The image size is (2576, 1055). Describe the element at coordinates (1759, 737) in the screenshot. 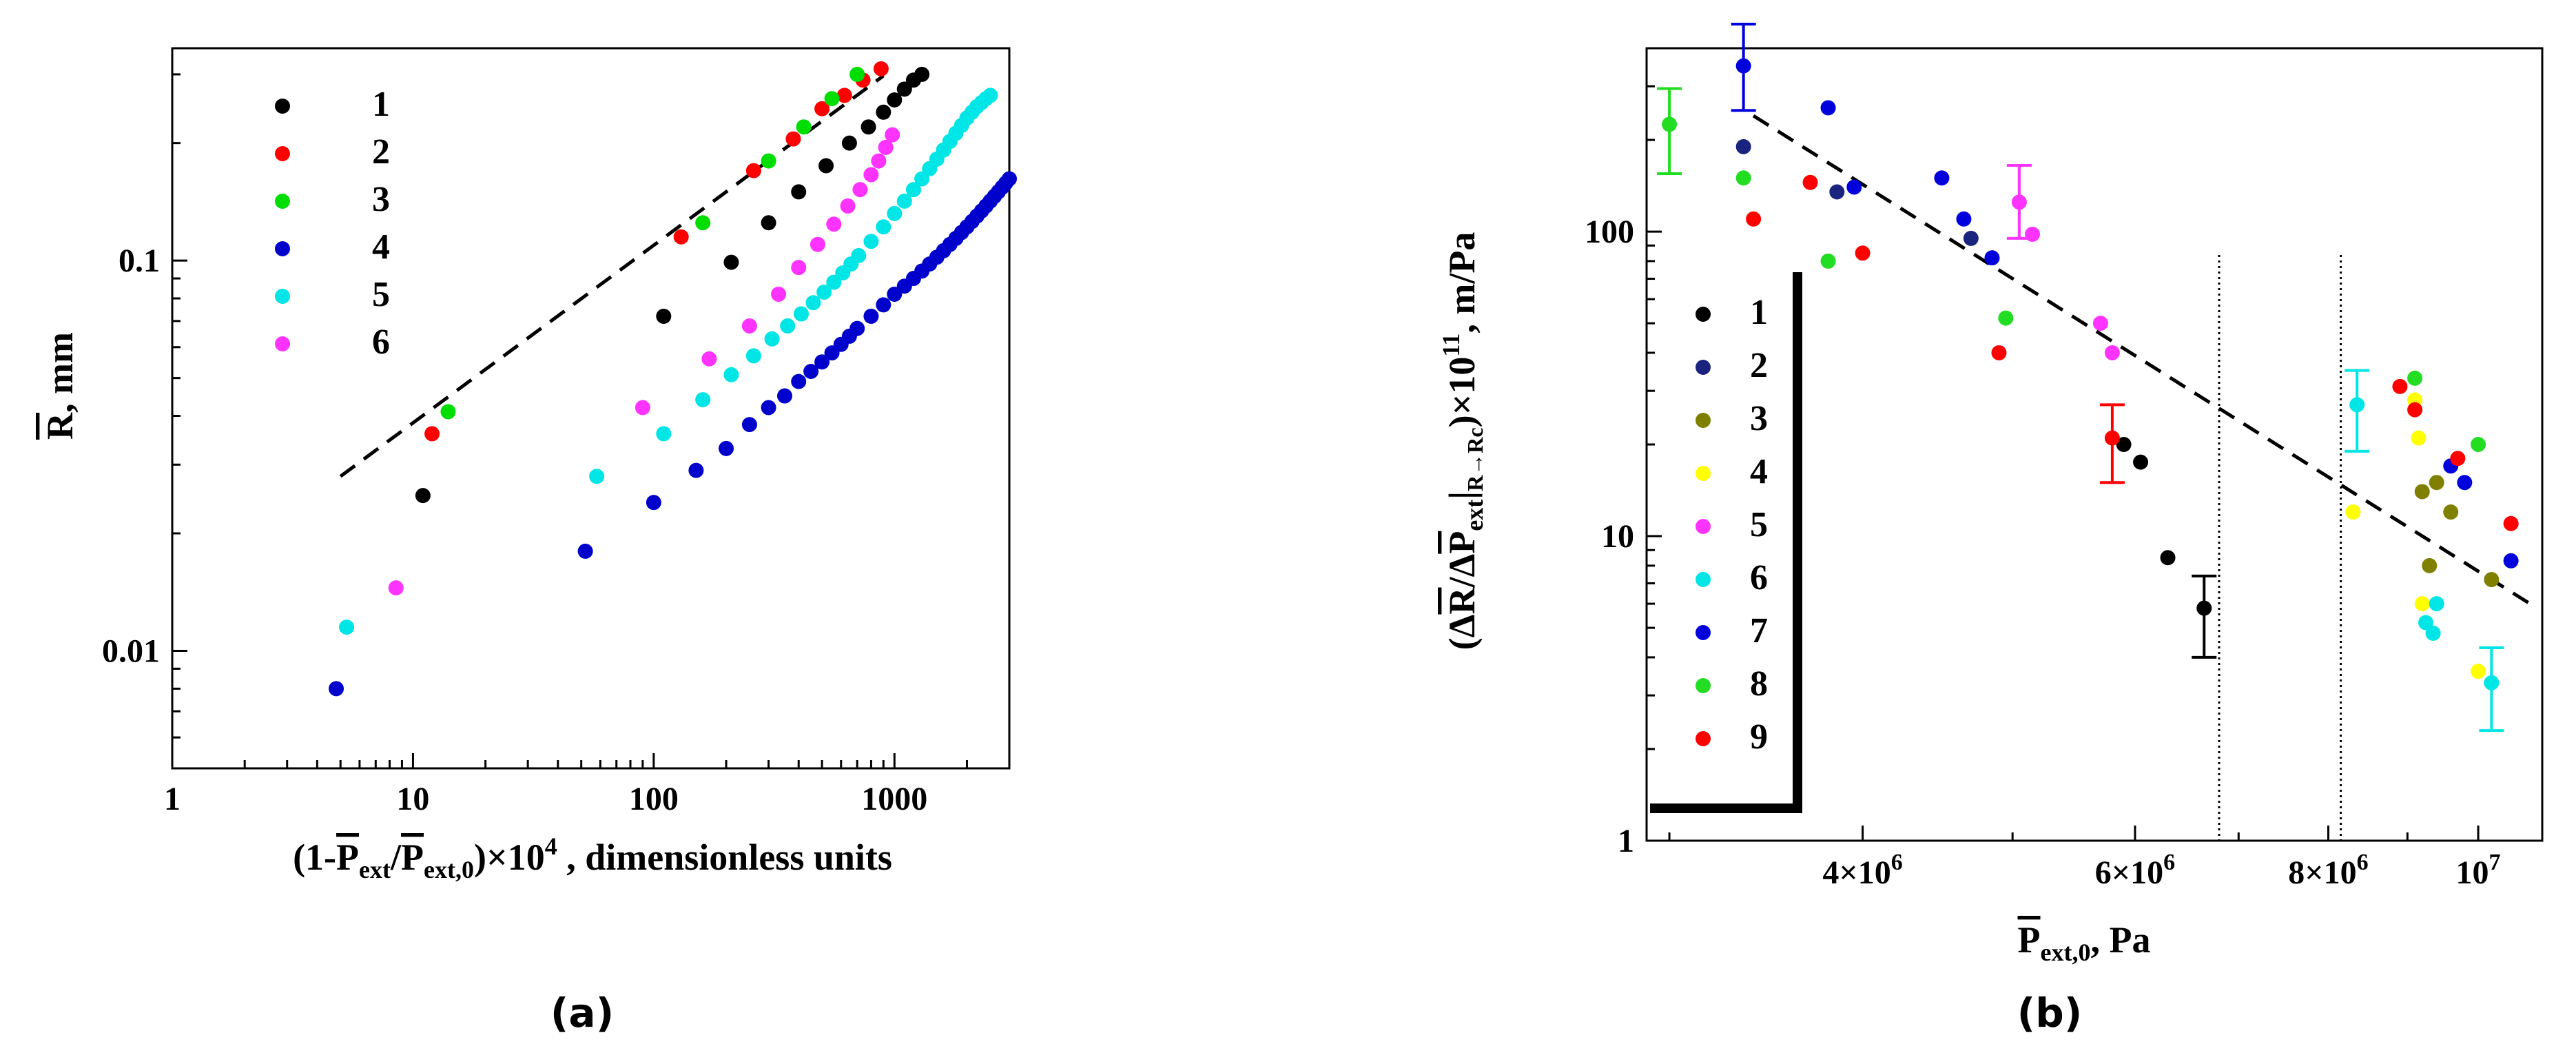

I see `panel-b-legend-label-9: 9` at that location.